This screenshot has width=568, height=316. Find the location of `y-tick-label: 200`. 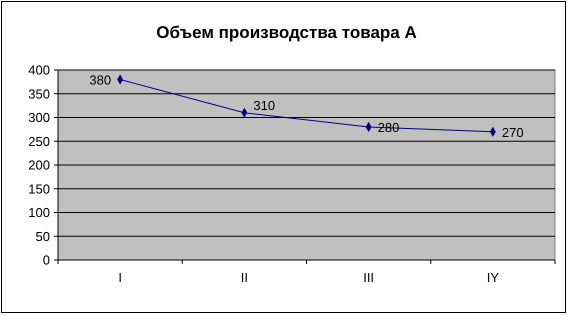

y-tick-label: 200 is located at coordinates (39, 165).